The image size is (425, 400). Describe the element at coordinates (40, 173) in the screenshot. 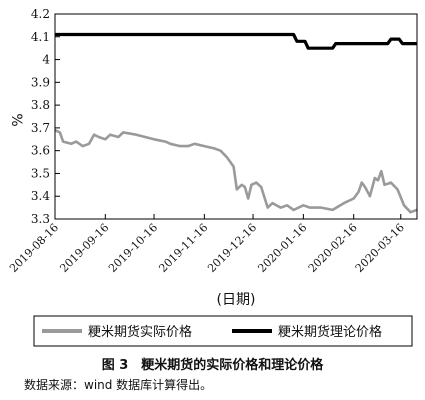

I see `y-tick-label: 3.5` at that location.